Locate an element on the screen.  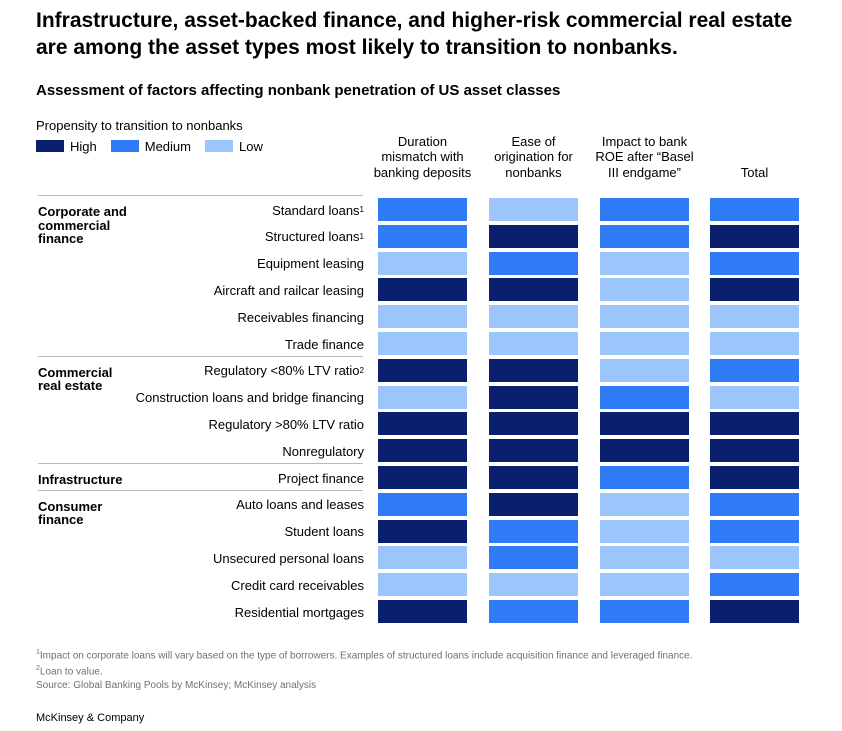
row-label: Structured loans 1 is located at coordinates (314, 237).